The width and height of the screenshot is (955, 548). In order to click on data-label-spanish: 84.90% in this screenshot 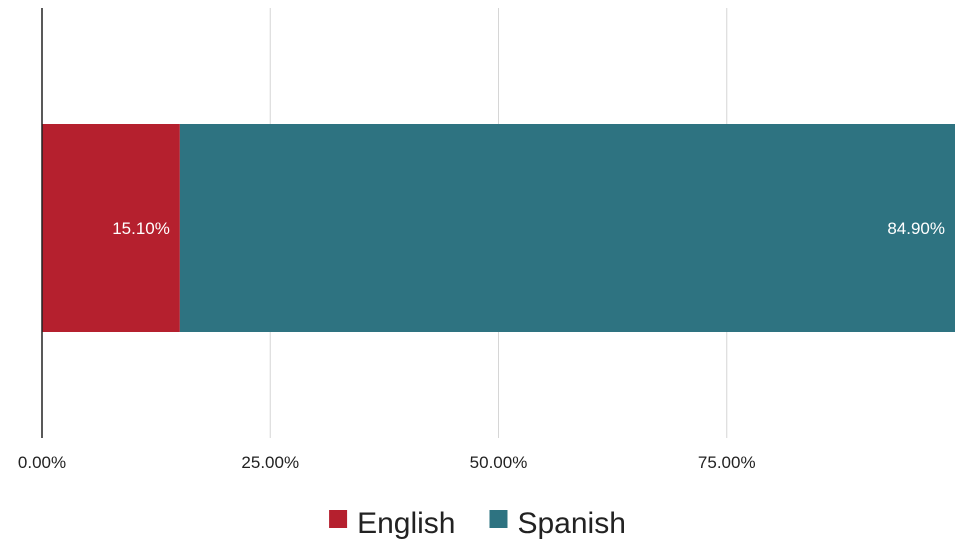, I will do `click(916, 228)`.